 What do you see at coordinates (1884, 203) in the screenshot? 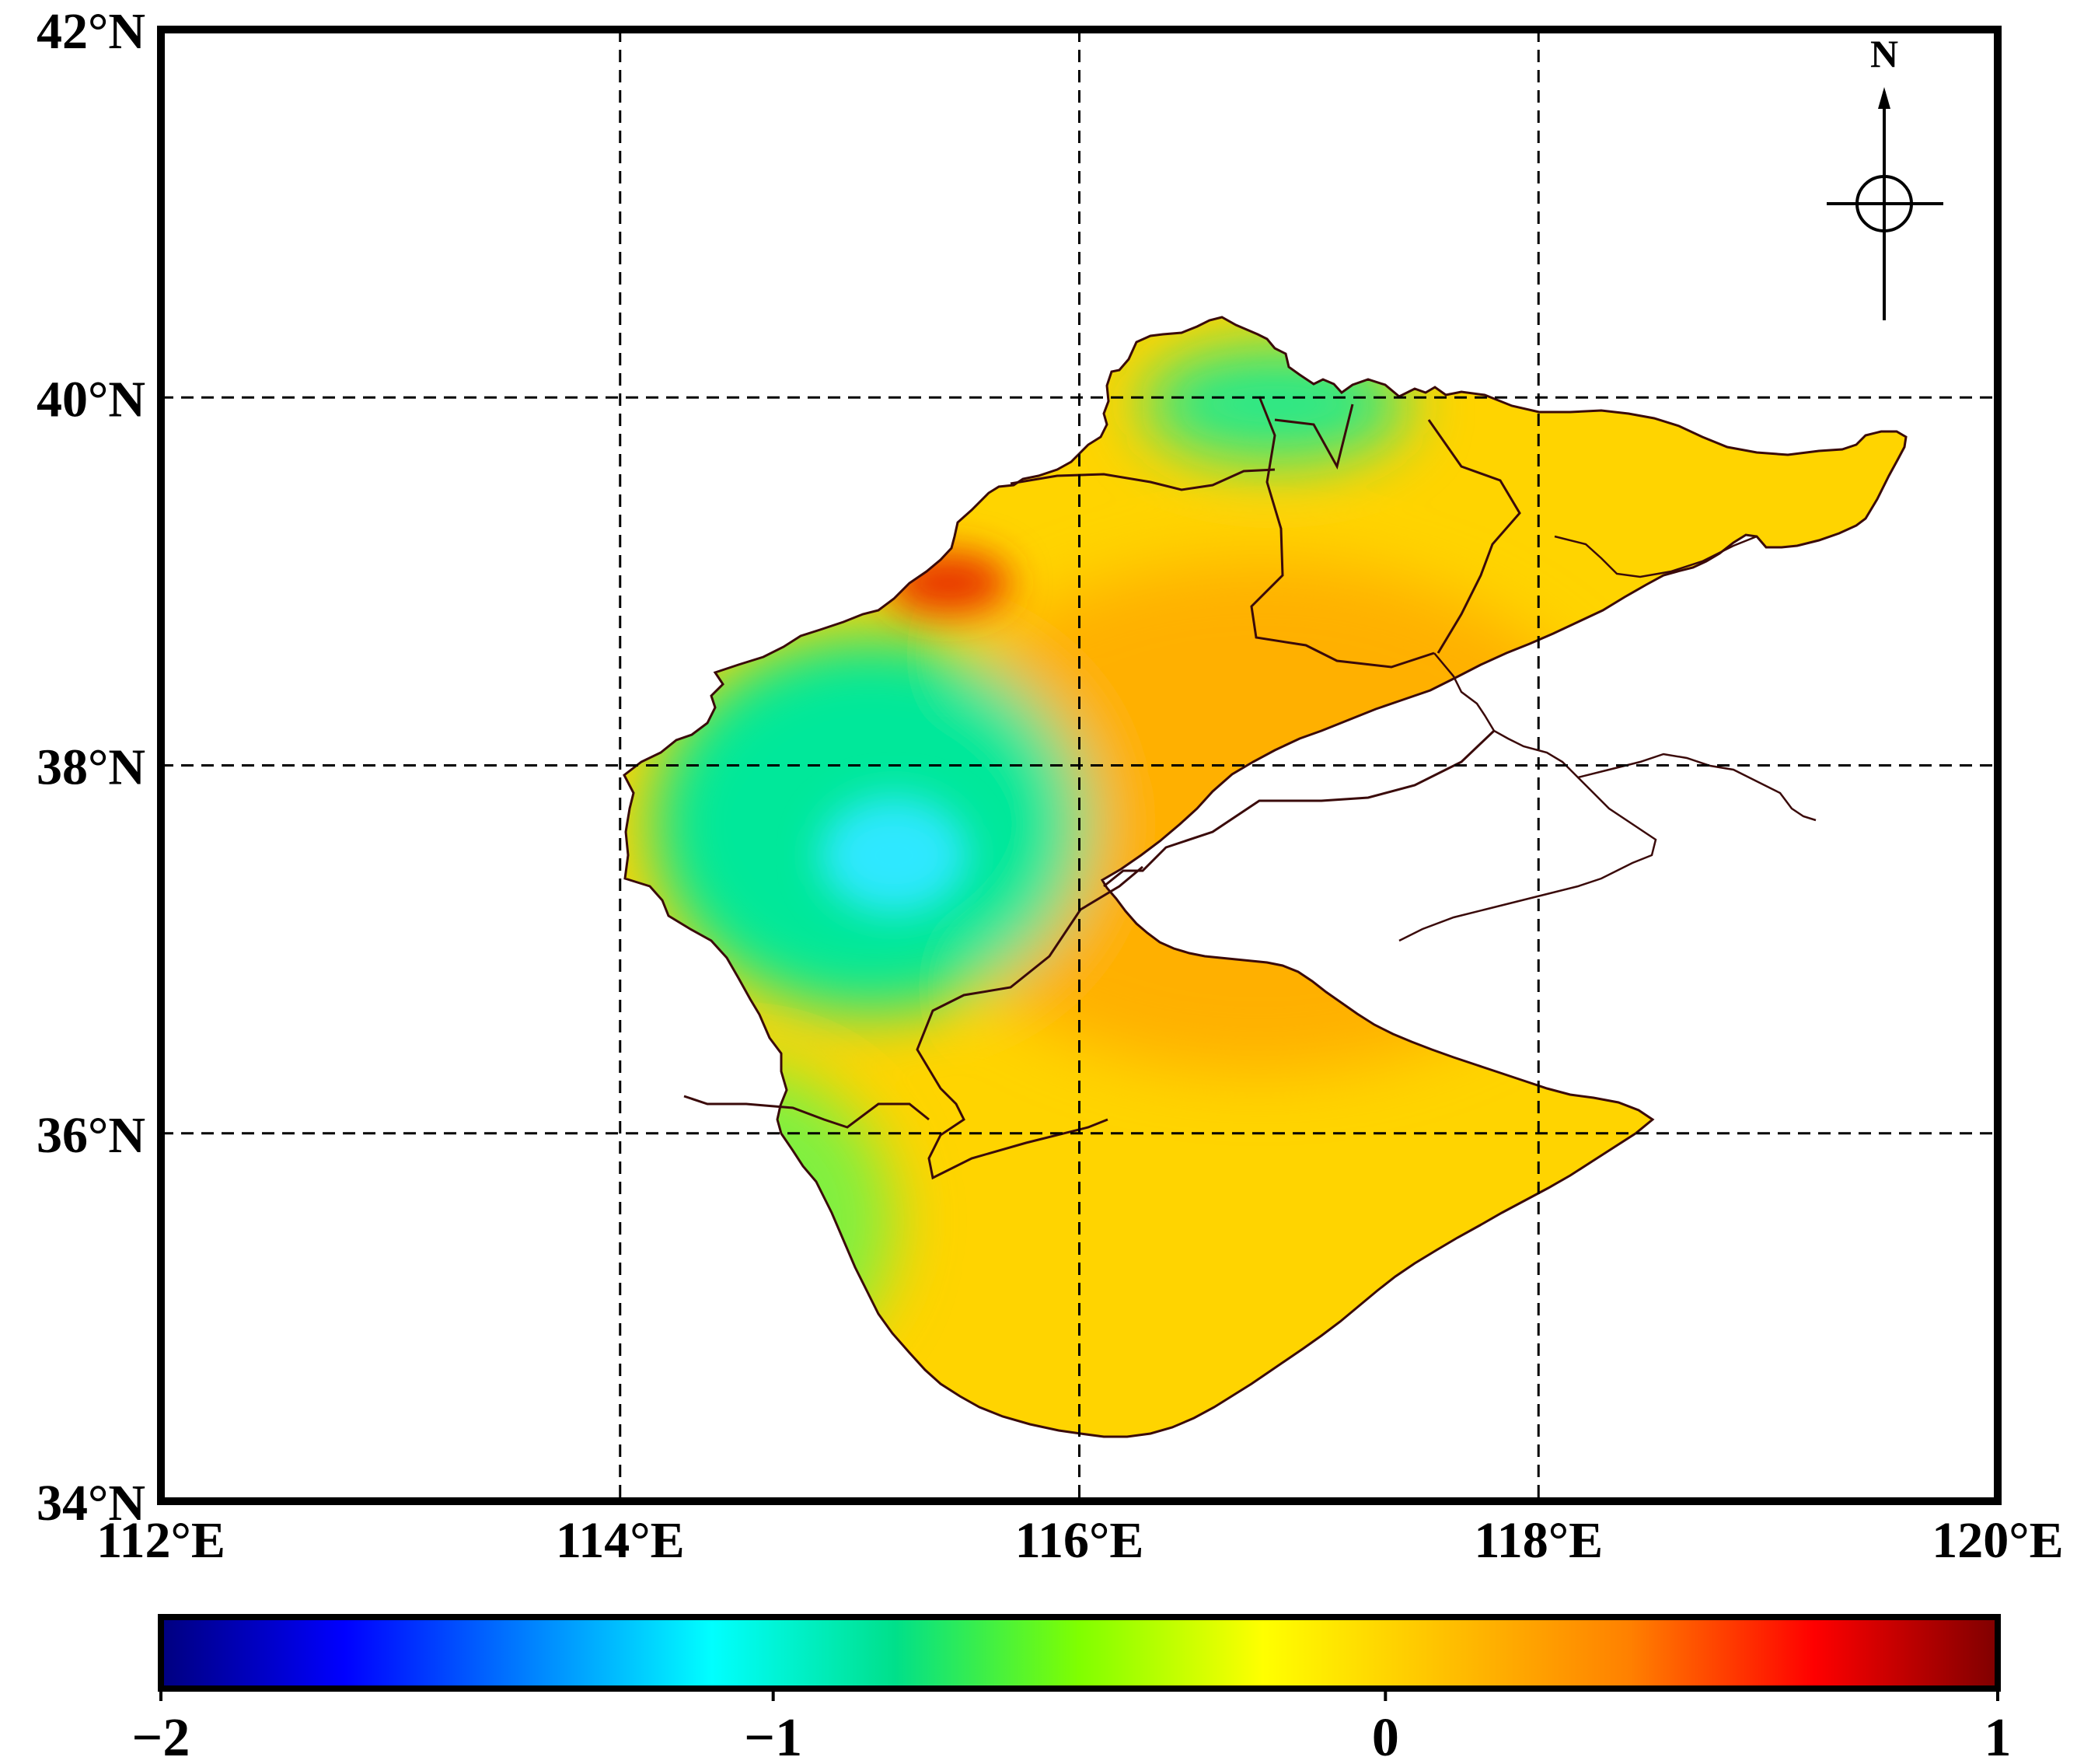
I see `compass-circle` at bounding box center [1884, 203].